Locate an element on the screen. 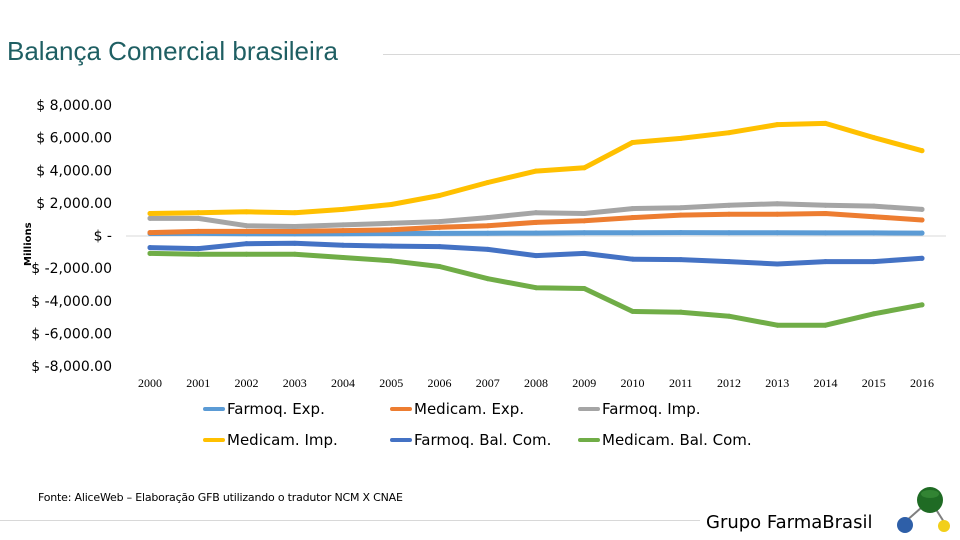  legend-item: Medicam. Bal. Com. is located at coordinates (665, 440).